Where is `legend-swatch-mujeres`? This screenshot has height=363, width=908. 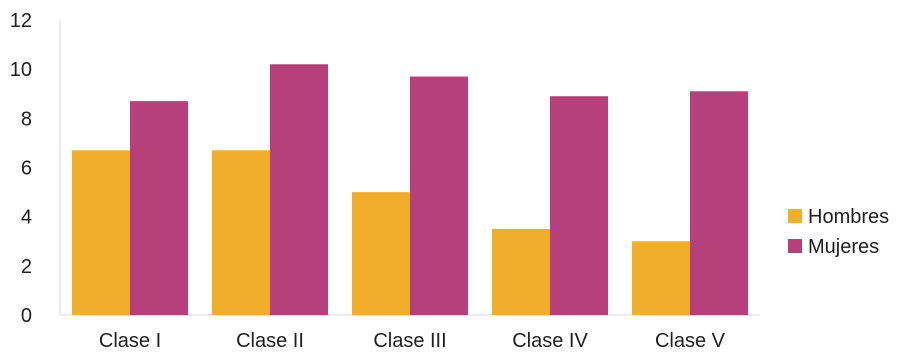 legend-swatch-mujeres is located at coordinates (795, 246).